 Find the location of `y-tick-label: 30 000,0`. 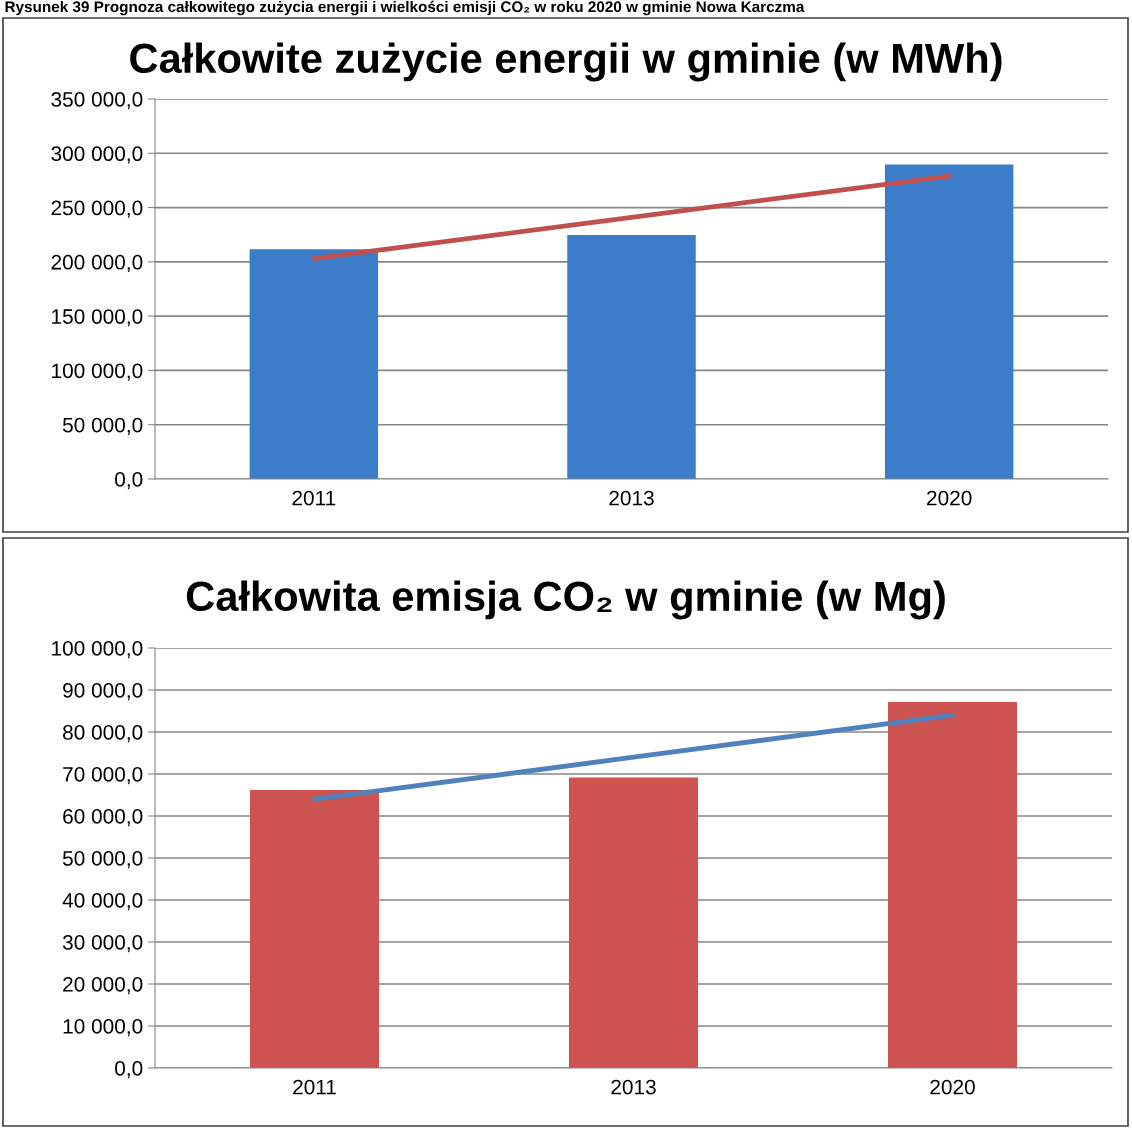

y-tick-label: 30 000,0 is located at coordinates (102, 944).